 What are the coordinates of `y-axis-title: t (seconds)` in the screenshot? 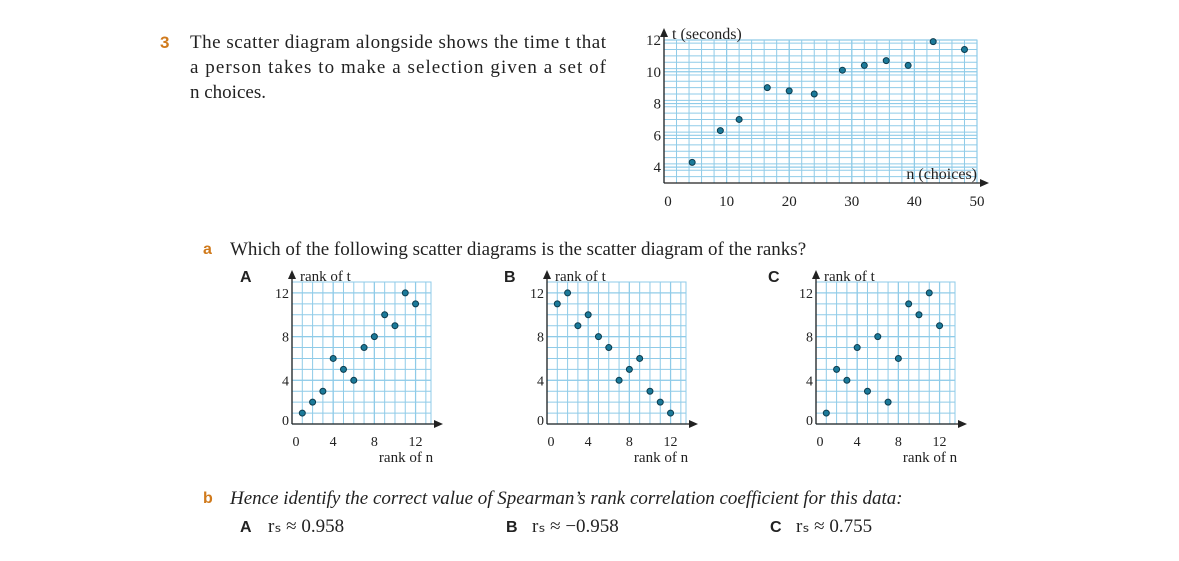 It's located at (707, 34).